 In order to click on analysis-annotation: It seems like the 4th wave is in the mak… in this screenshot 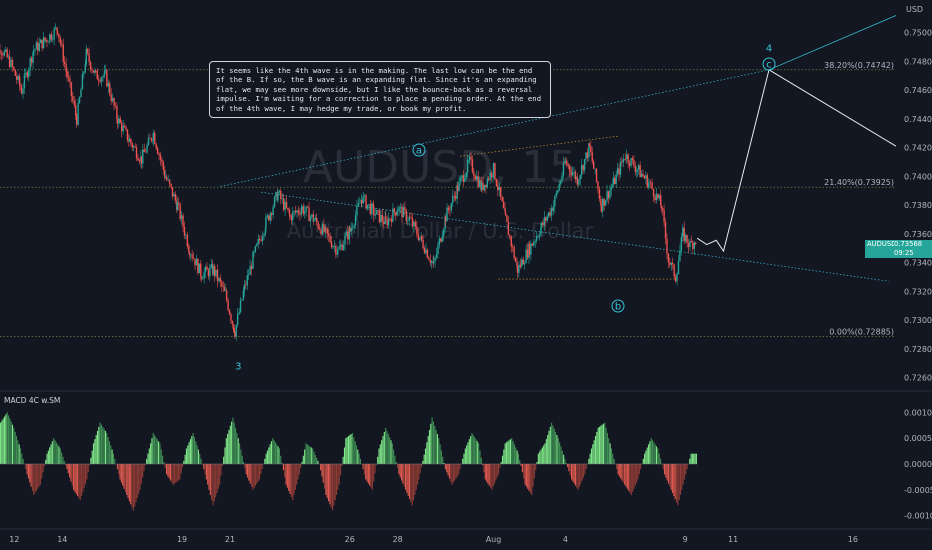, I will do `click(380, 90)`.